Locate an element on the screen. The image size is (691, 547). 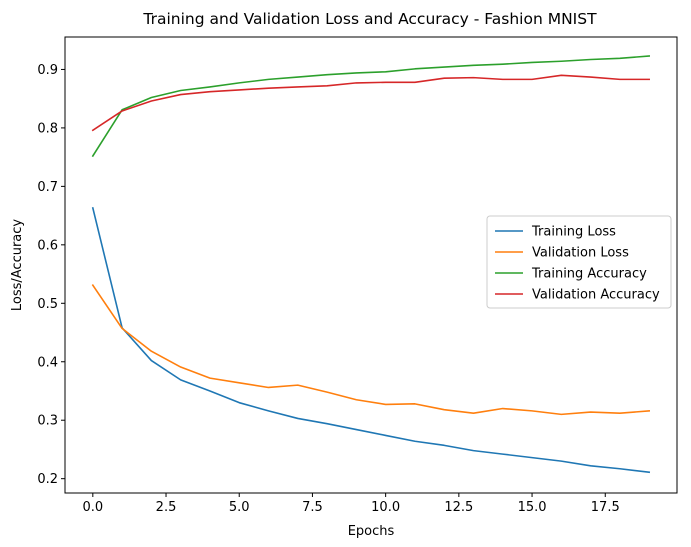
legend-label-1: Training Loss is located at coordinates (573, 232).